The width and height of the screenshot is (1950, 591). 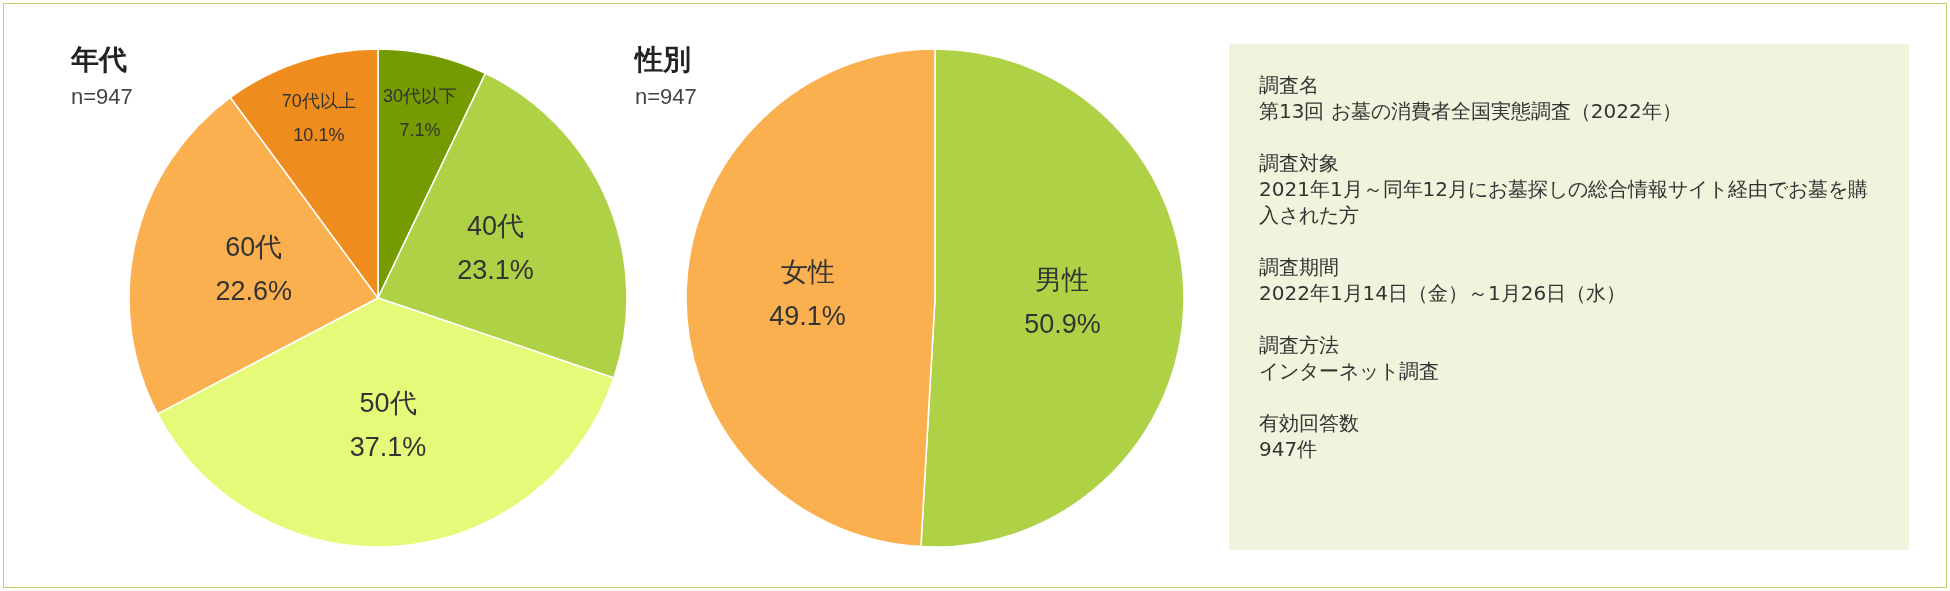 I want to click on data-label: 7.1%, so click(x=420, y=130).